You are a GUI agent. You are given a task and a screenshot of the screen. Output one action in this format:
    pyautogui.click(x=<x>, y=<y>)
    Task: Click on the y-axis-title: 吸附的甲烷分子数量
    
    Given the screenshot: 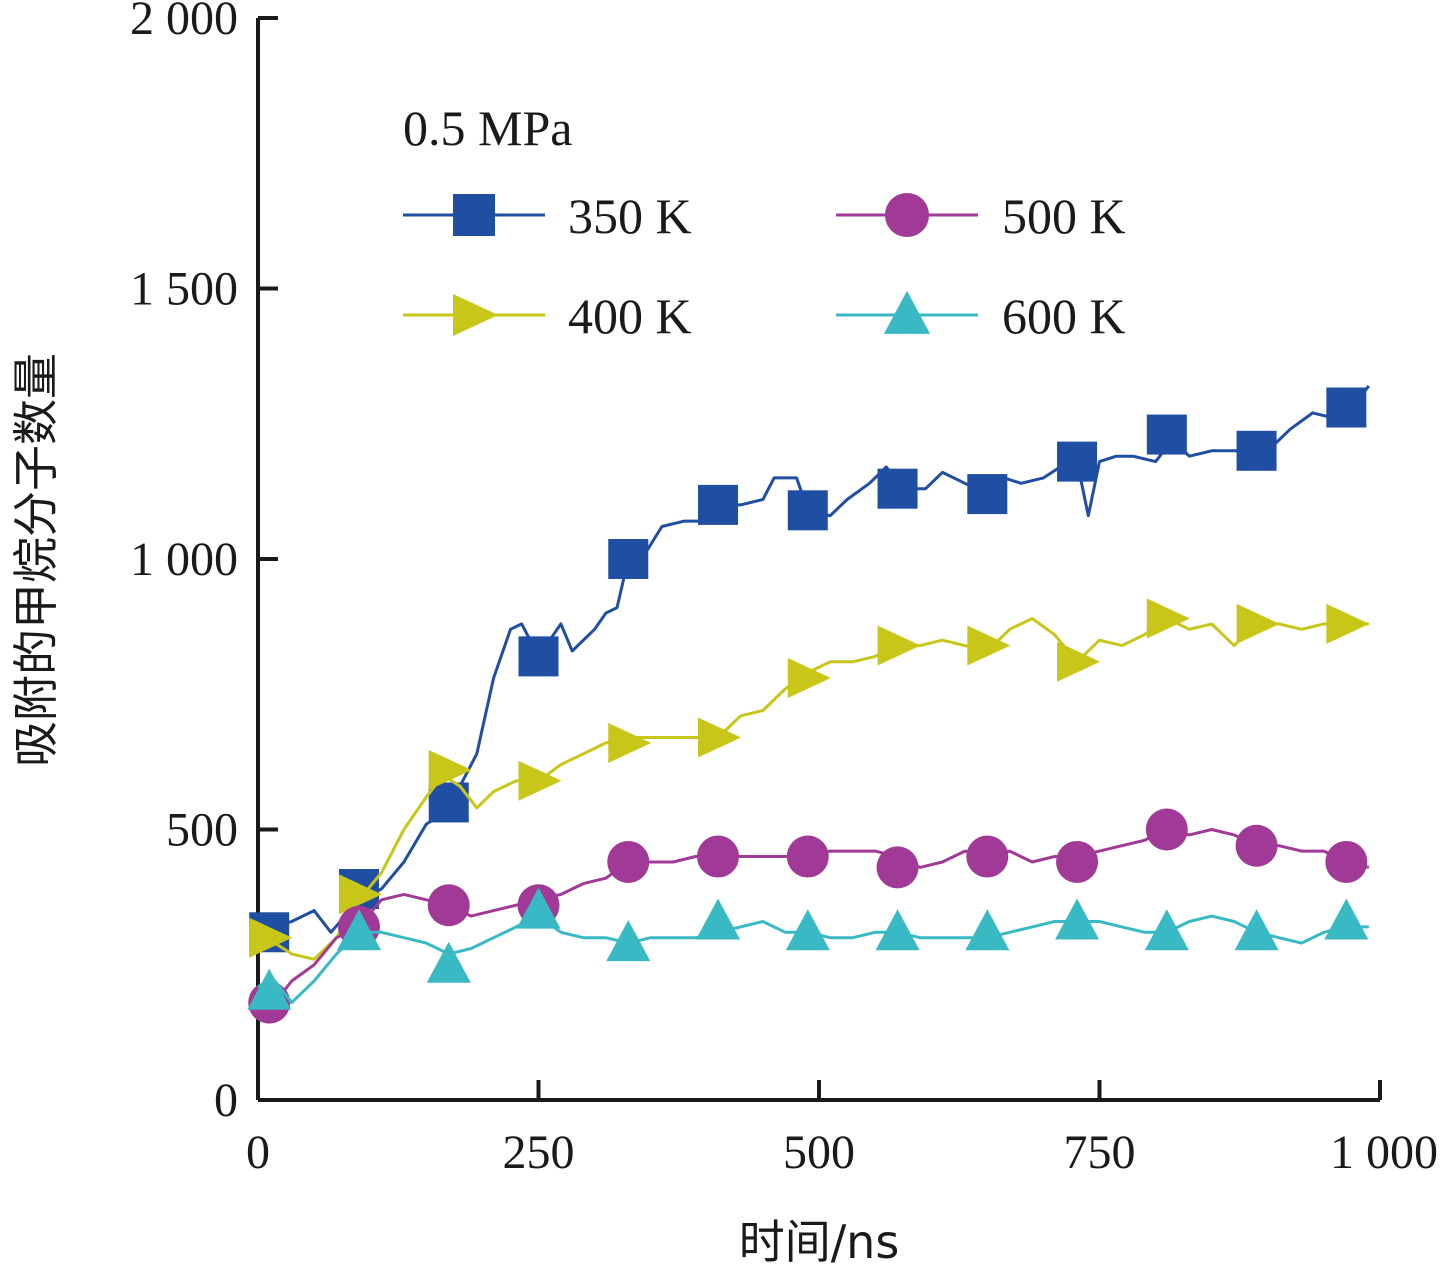 What is the action you would take?
    pyautogui.click(x=36, y=560)
    